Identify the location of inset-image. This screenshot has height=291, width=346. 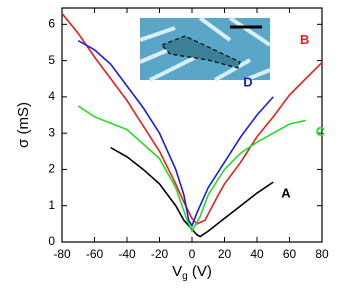
(205, 49).